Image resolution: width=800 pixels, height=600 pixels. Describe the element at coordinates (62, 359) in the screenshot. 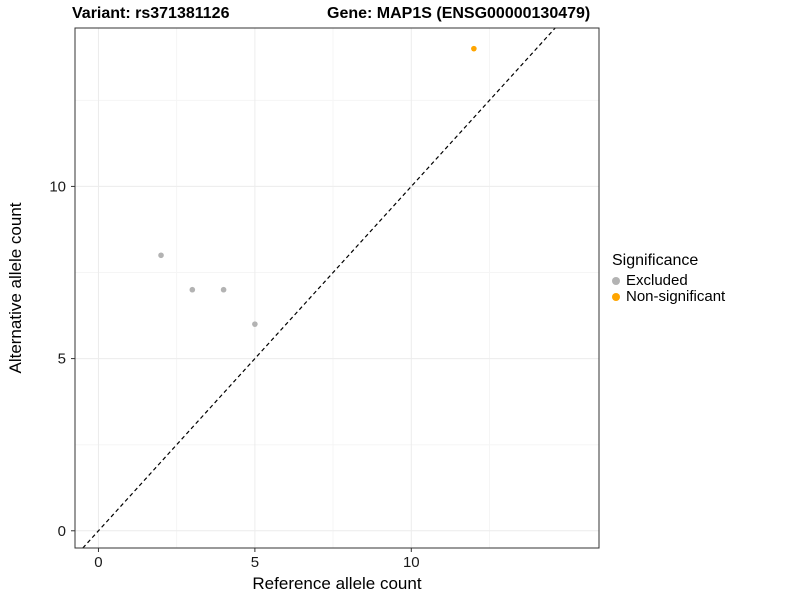

I see `y-tick-label: 5` at that location.